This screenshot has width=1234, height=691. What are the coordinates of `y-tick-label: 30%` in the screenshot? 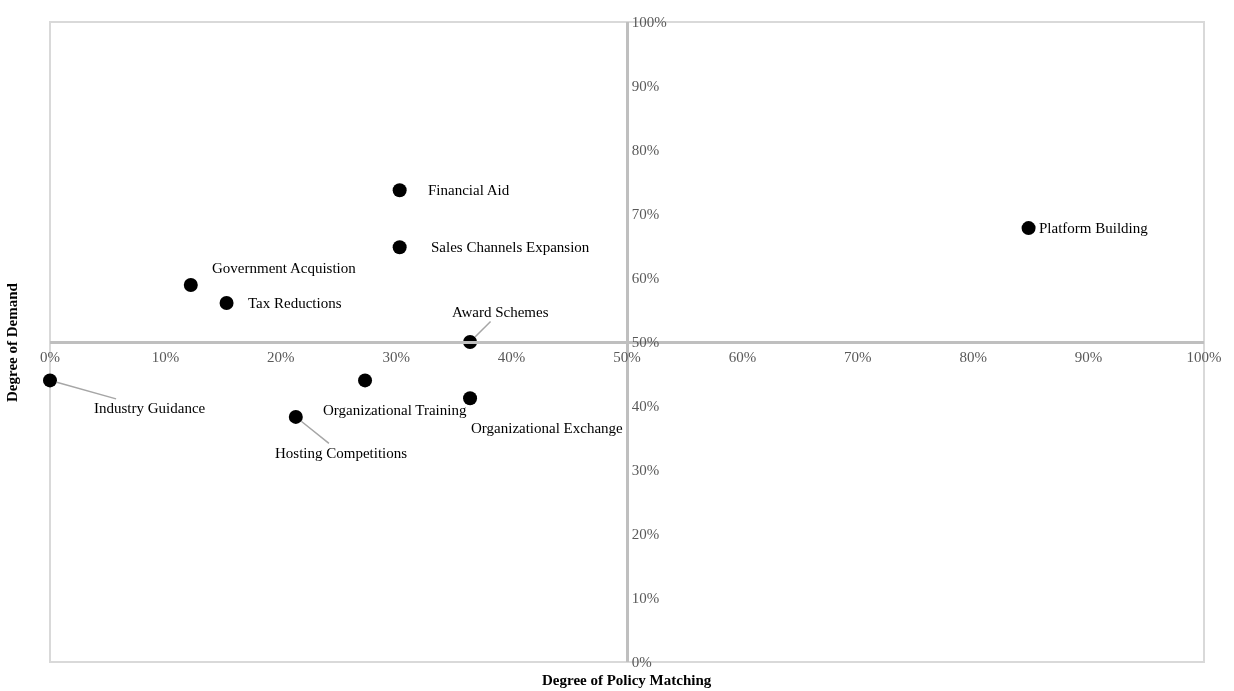 It's located at (645, 470).